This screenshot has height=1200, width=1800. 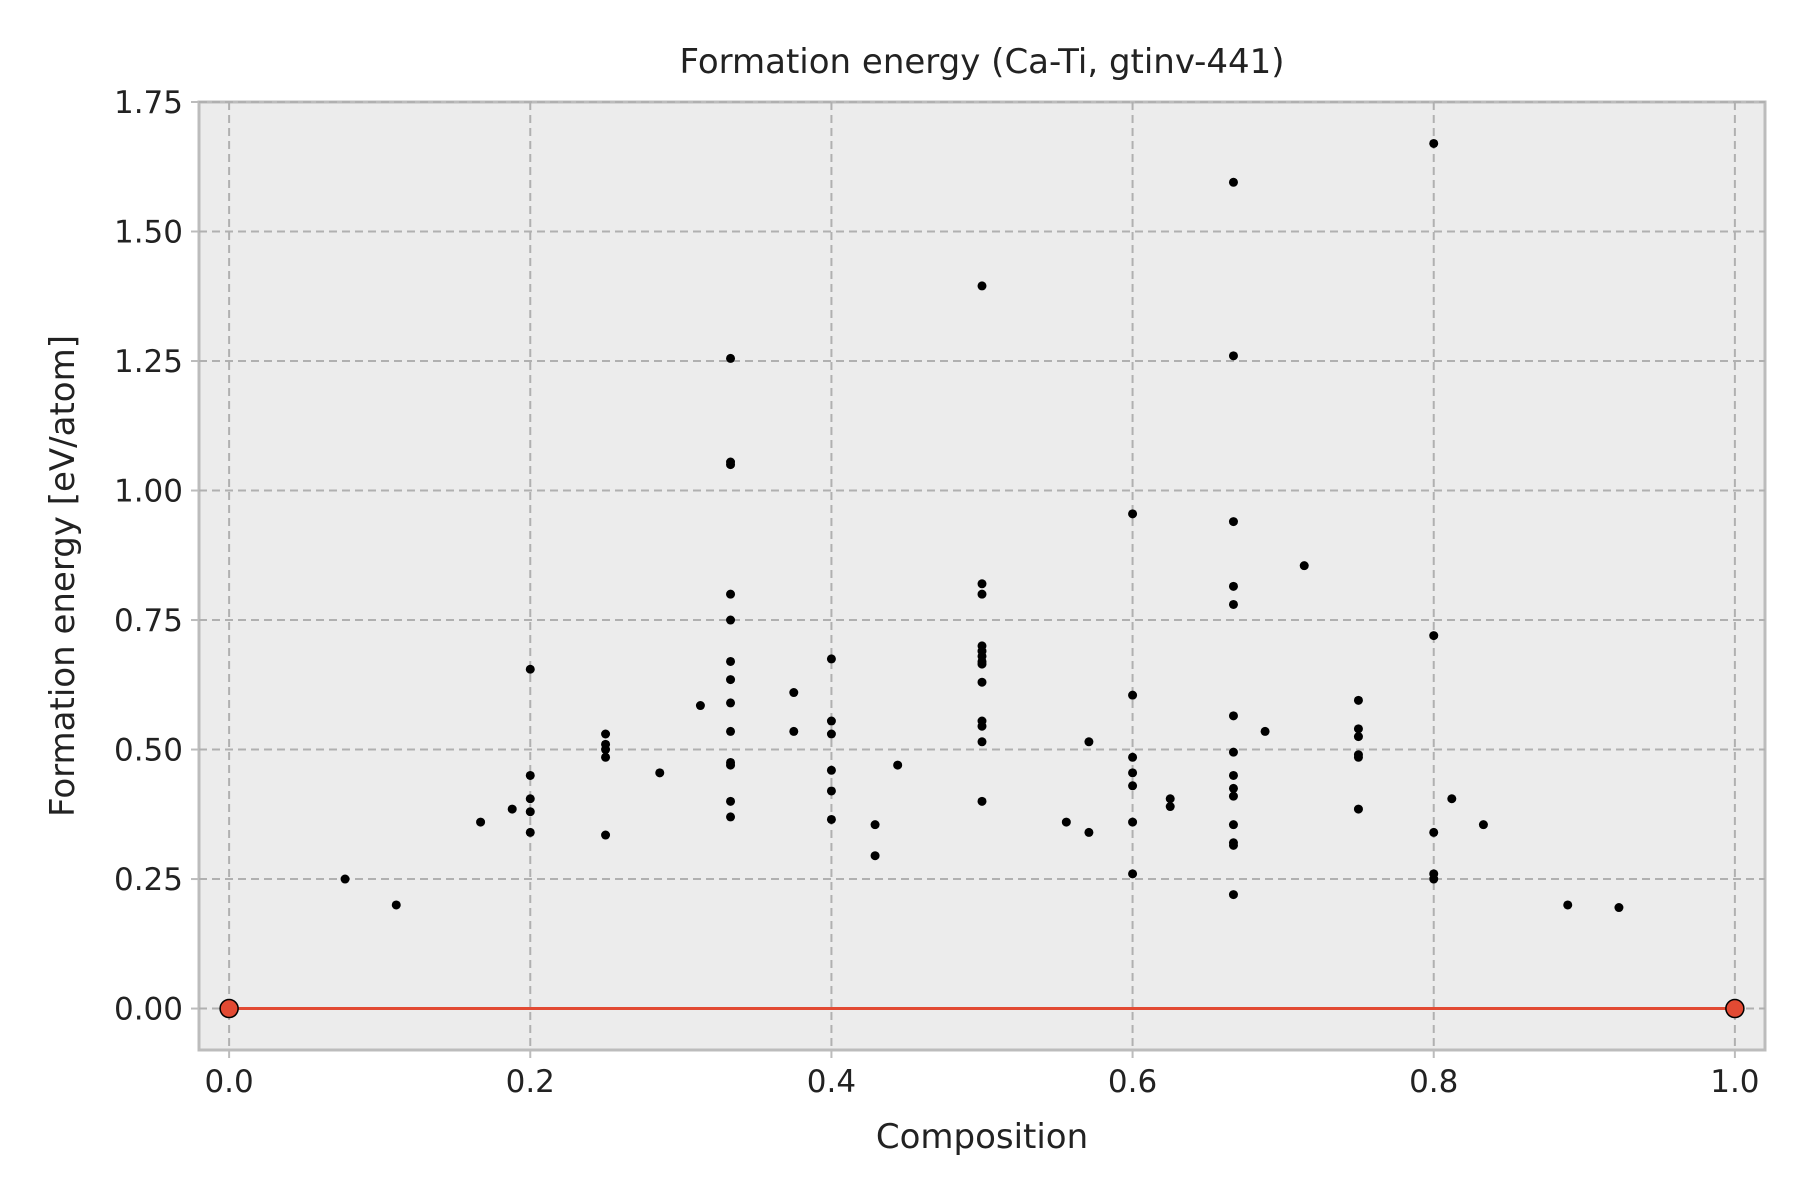 What do you see at coordinates (148, 621) in the screenshot?
I see `y-tick-label: 0.75` at bounding box center [148, 621].